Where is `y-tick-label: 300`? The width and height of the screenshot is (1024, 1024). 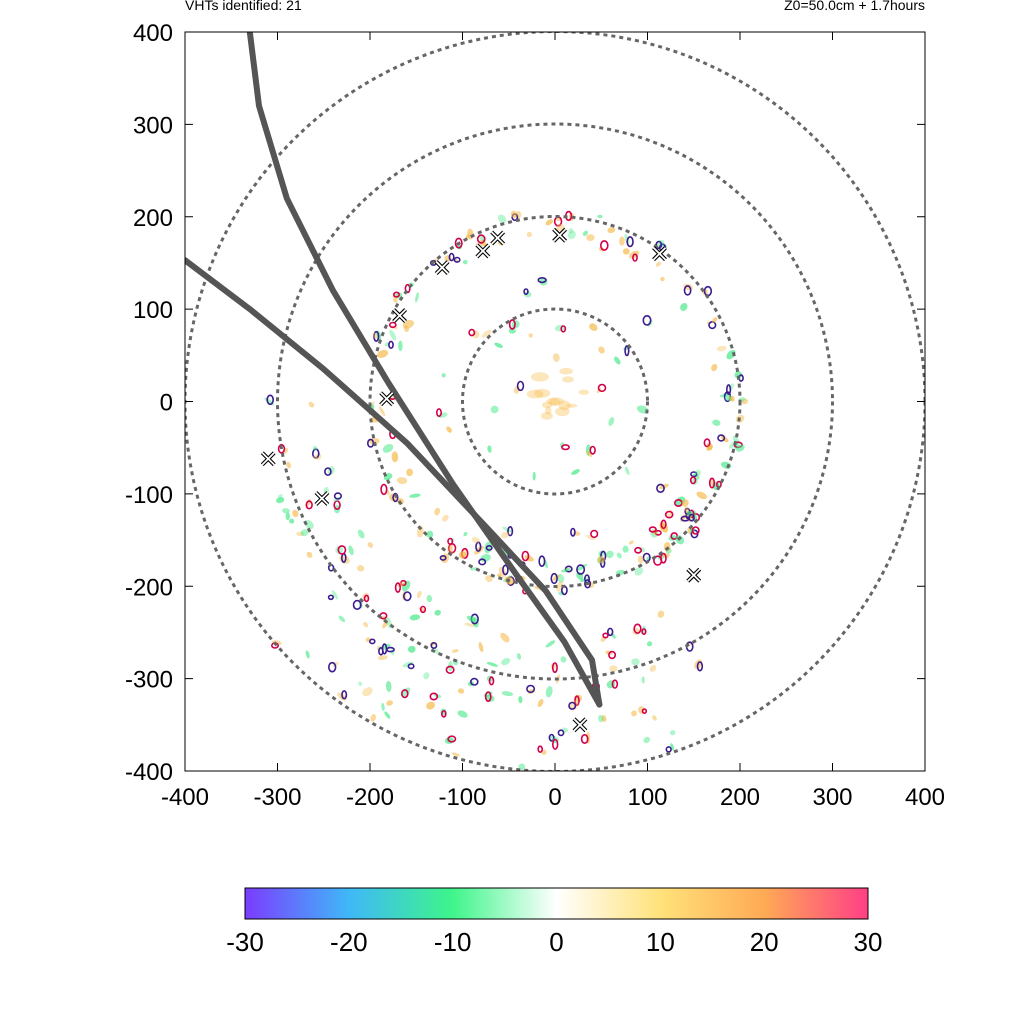
y-tick-label: 300 is located at coordinates (153, 125).